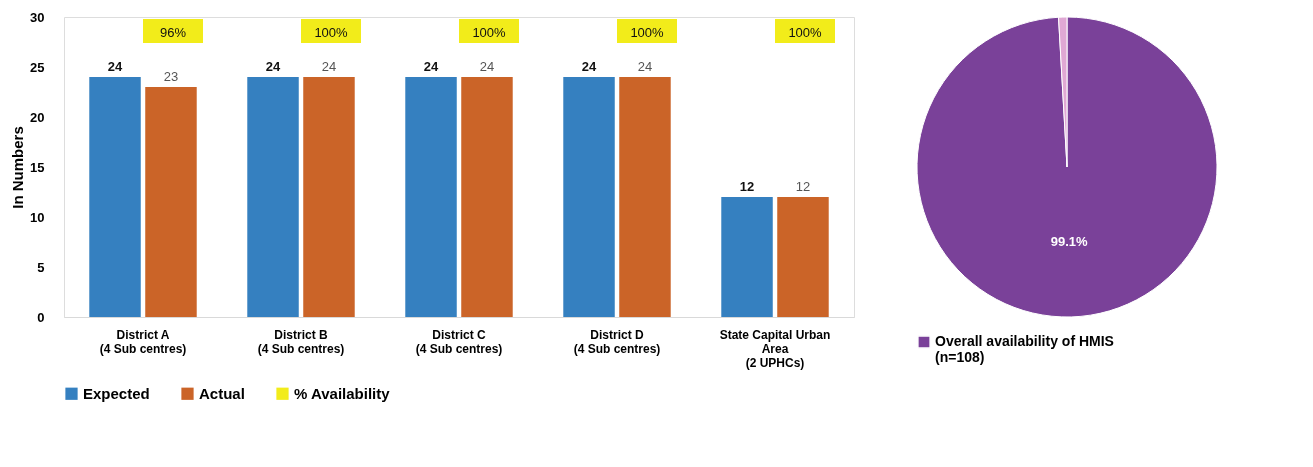  I want to click on x-tick-label: State Capital Urban Area (2 UPHCs), so click(775, 348).